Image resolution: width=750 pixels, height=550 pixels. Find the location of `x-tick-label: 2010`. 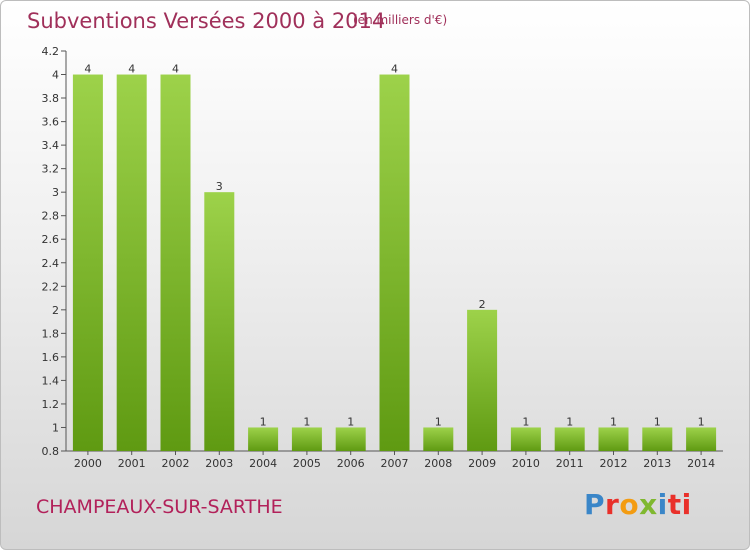

x-tick-label: 2010 is located at coordinates (526, 463).